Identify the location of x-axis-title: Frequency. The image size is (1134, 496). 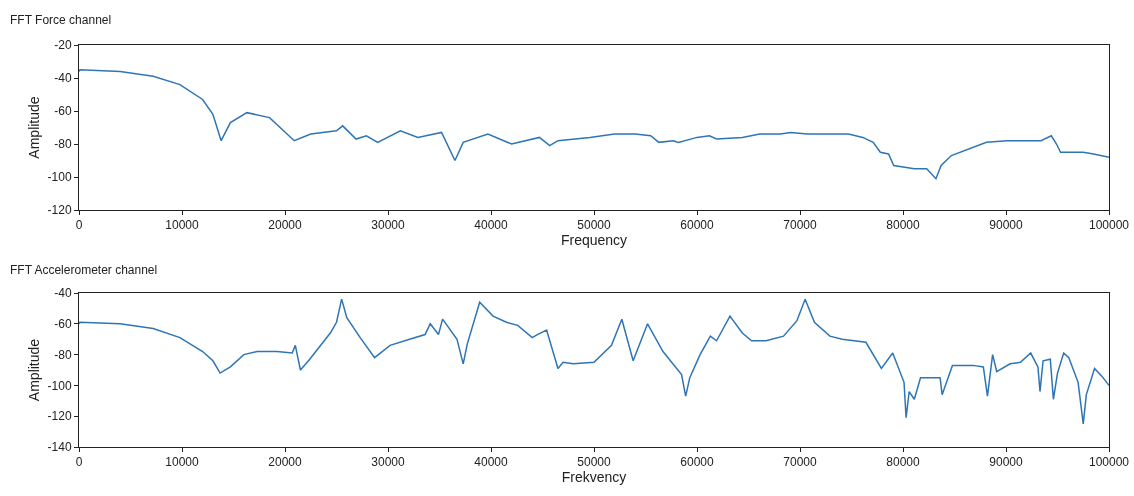
(594, 240).